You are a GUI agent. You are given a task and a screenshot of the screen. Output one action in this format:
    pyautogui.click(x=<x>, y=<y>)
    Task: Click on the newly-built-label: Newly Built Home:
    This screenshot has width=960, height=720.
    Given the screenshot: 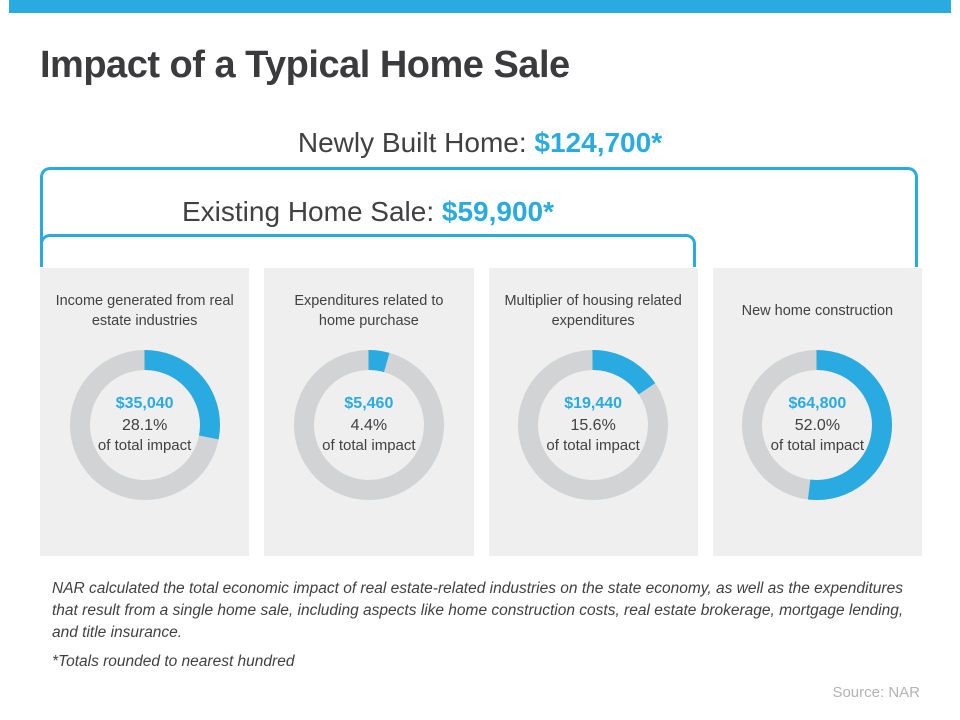 What is the action you would take?
    pyautogui.click(x=416, y=142)
    